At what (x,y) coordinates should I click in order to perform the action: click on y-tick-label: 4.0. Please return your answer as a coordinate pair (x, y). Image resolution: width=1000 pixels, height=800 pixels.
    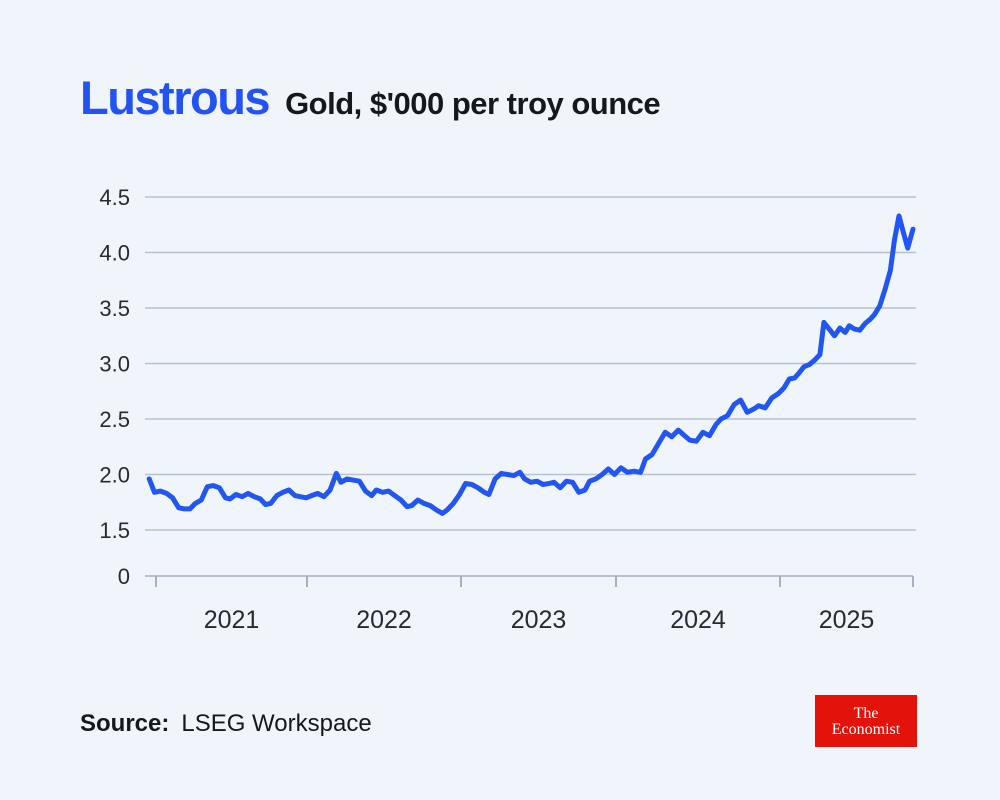
    Looking at the image, I should click on (114, 253).